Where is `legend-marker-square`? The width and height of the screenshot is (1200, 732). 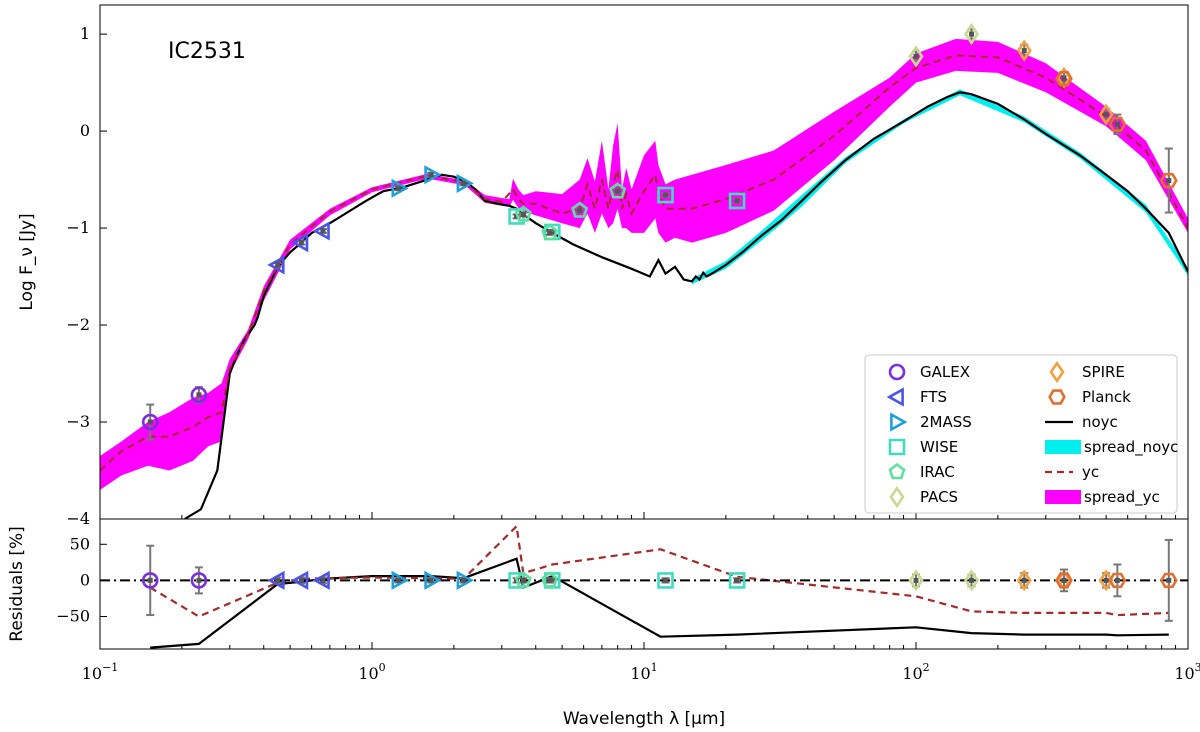 legend-marker-square is located at coordinates (897, 447).